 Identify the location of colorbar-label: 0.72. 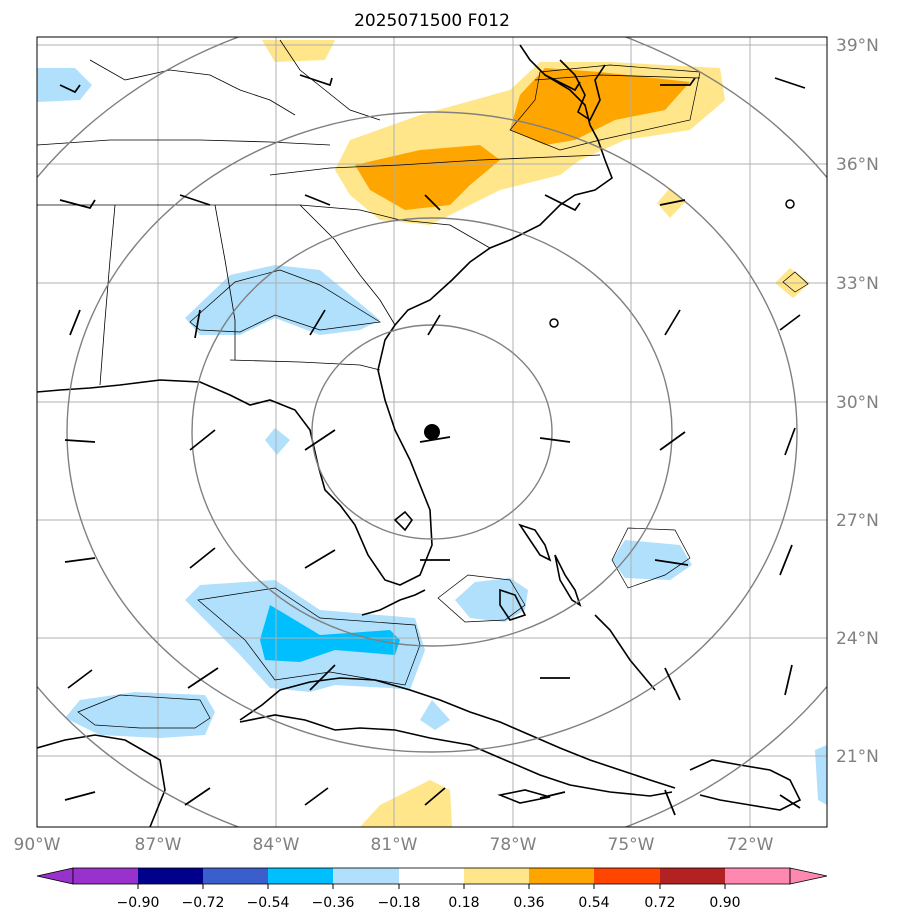
(659, 903).